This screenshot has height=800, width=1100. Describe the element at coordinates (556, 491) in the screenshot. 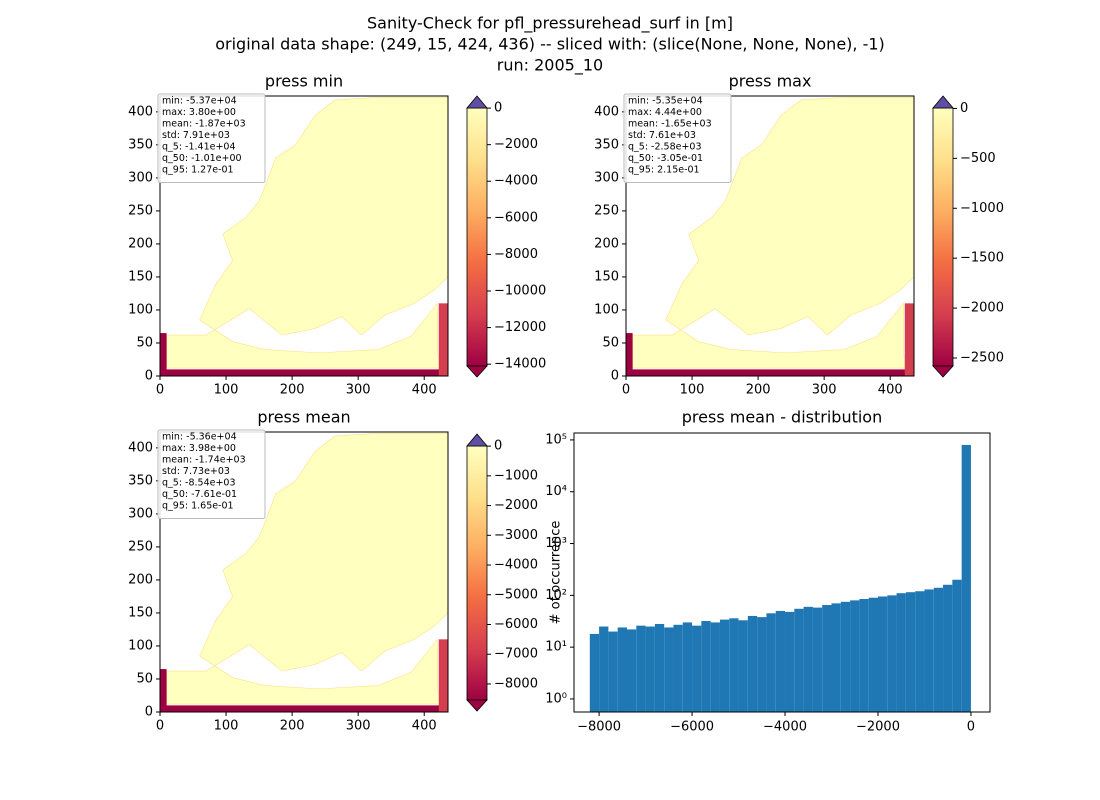

I see `y-tick-label: 10⁴` at that location.